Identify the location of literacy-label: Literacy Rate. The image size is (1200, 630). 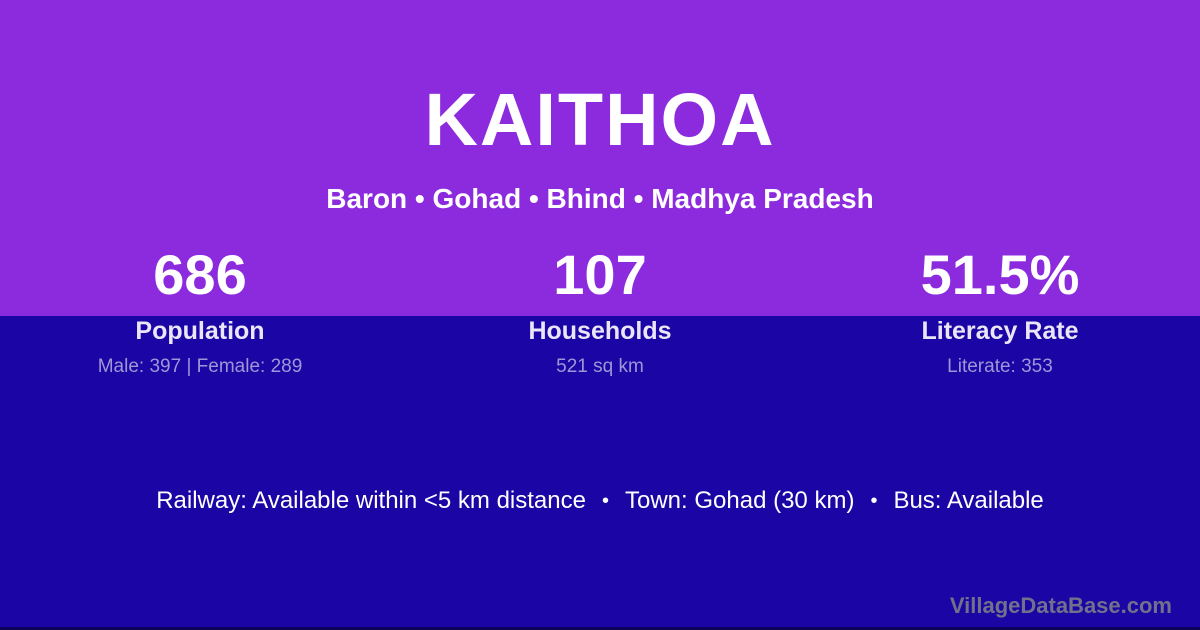
(1000, 331).